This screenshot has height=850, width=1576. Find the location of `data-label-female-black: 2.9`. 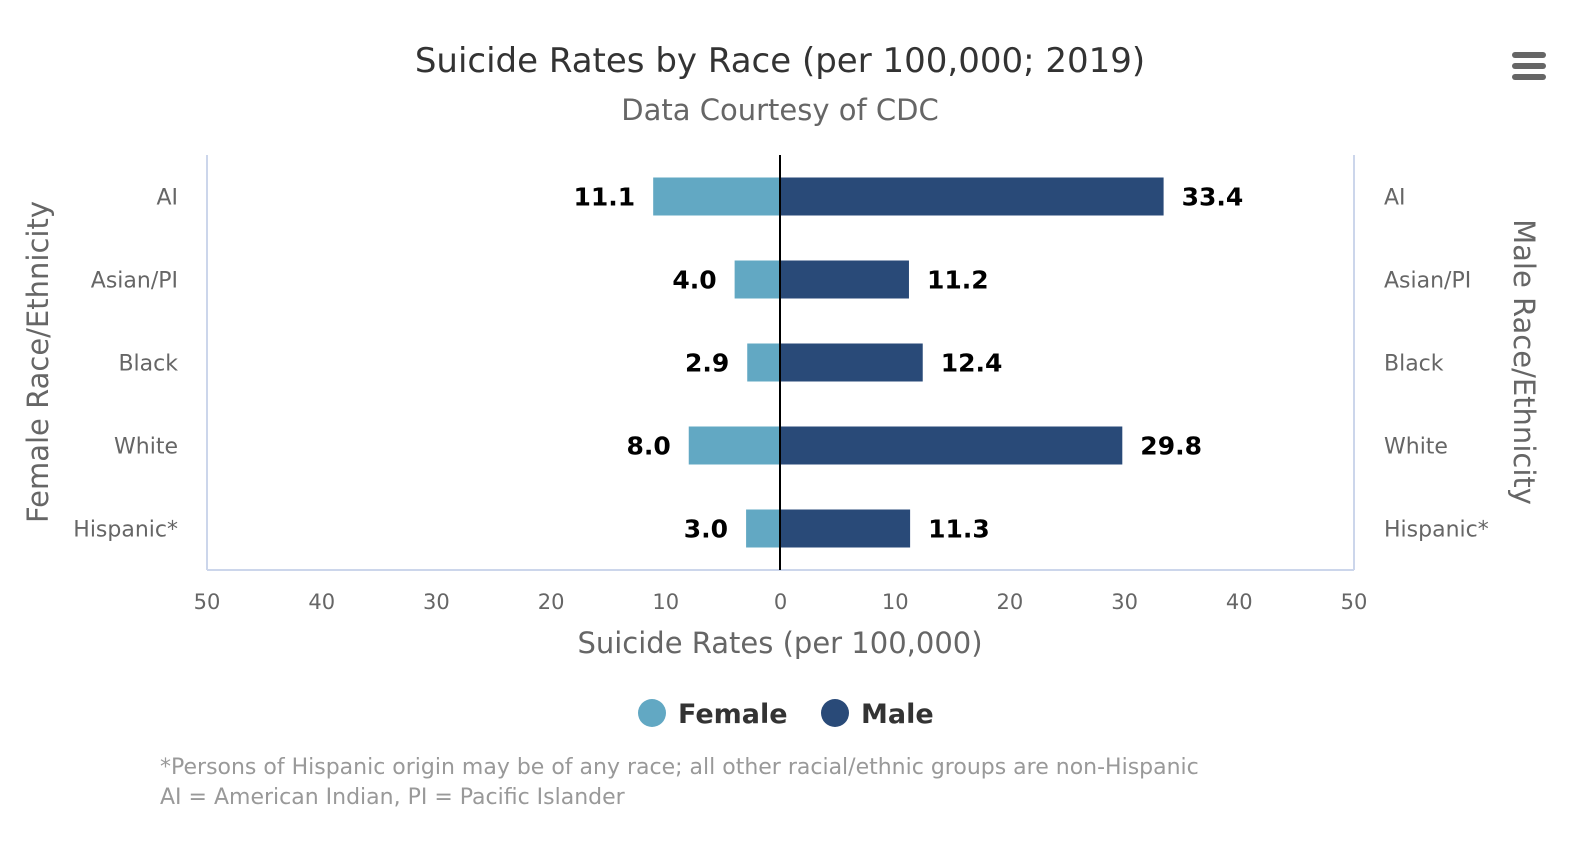

data-label-female-black: 2.9 is located at coordinates (707, 363).